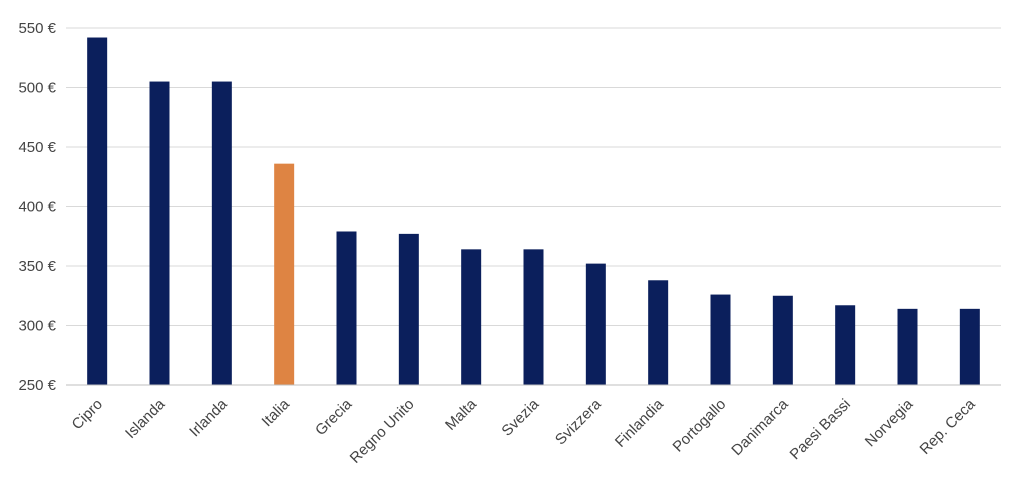 The height and width of the screenshot is (498, 1024). I want to click on y-tick-label: 350 €, so click(37, 266).